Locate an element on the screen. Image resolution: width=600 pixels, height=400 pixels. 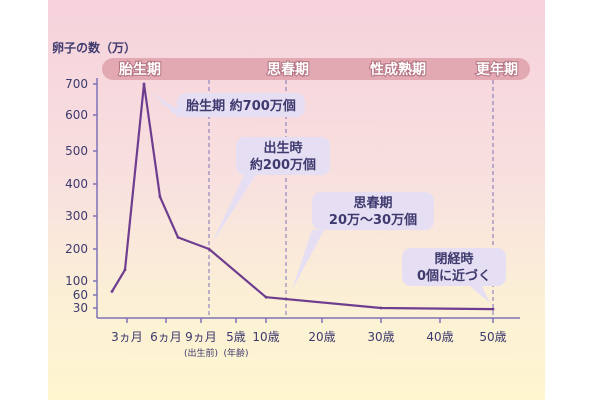
x-tick-label: 40歳 is located at coordinates (439, 337).